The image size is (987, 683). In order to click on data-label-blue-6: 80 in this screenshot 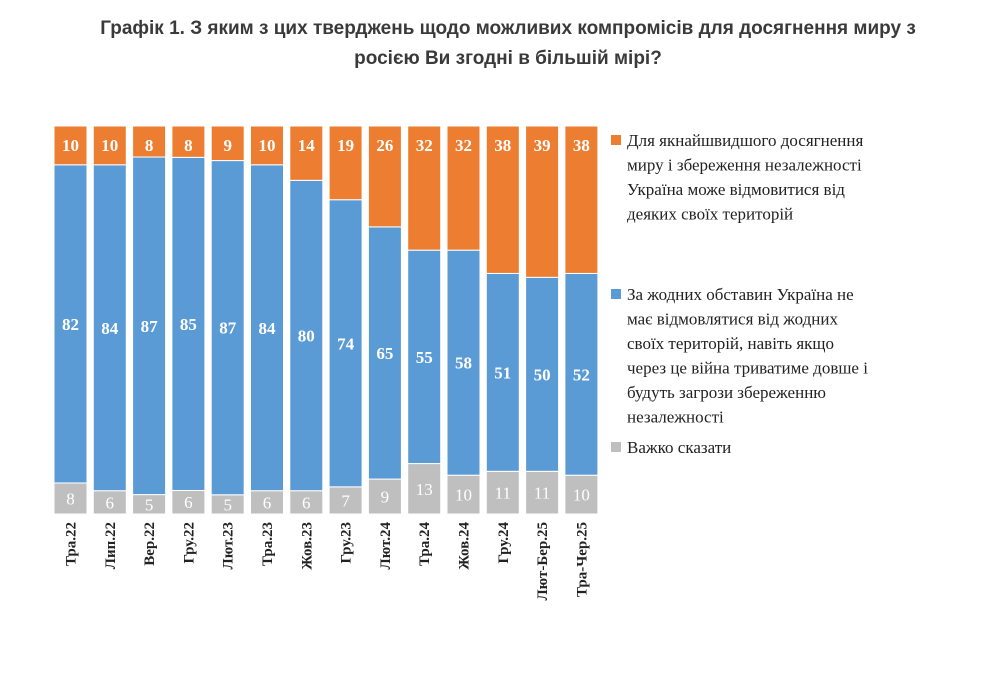, I will do `click(306, 336)`.